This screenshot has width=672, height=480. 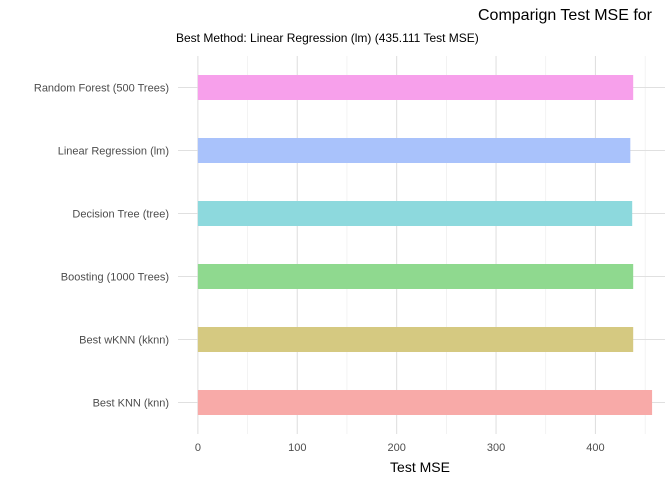 I want to click on y-tick-label: Best KNN (knn), so click(x=131, y=404).